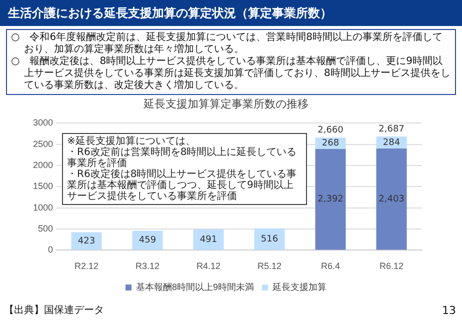 This screenshot has height=320, width=462. Describe the element at coordinates (131, 142) in the screenshot. I see `annotation: ※延長支援加算については、` at that location.